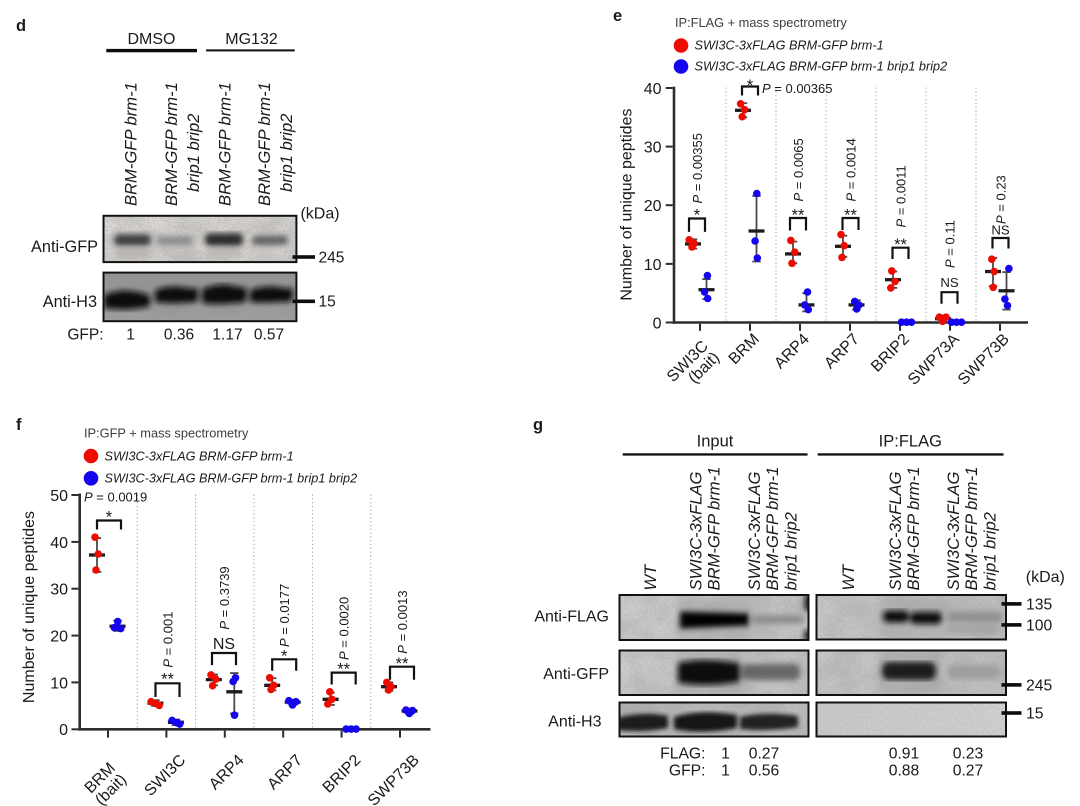 This screenshot has width=1080, height=806. Describe the element at coordinates (1000, 199) in the screenshot. I see `svg-text: P = 0.23` at that location.